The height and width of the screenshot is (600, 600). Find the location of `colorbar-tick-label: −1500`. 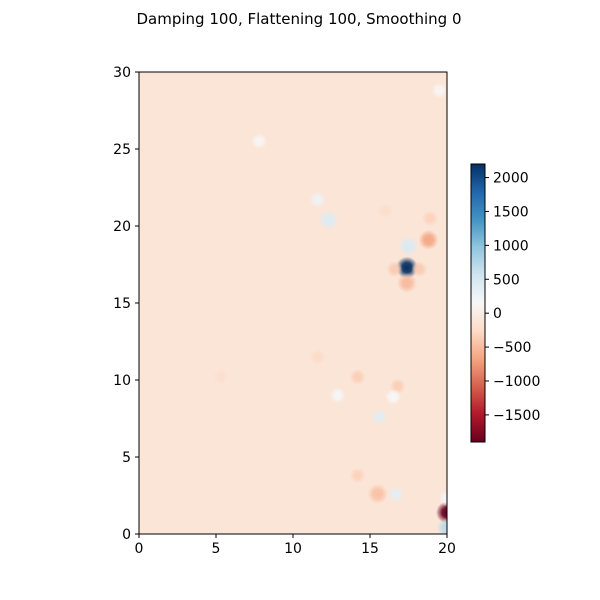

colorbar-tick-label: −1500 is located at coordinates (516, 416).